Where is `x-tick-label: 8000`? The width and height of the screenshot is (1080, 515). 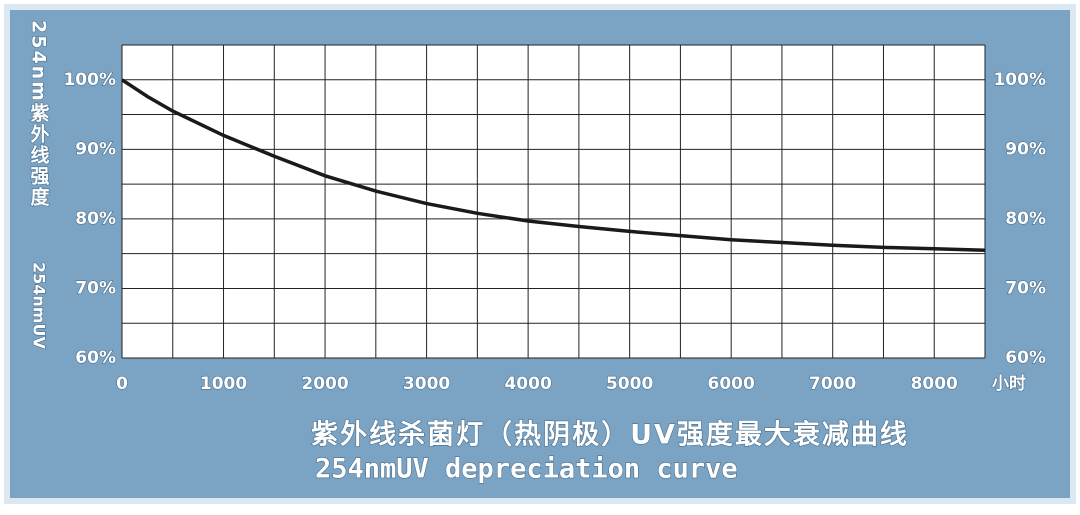
x-tick-label: 8000 is located at coordinates (934, 384).